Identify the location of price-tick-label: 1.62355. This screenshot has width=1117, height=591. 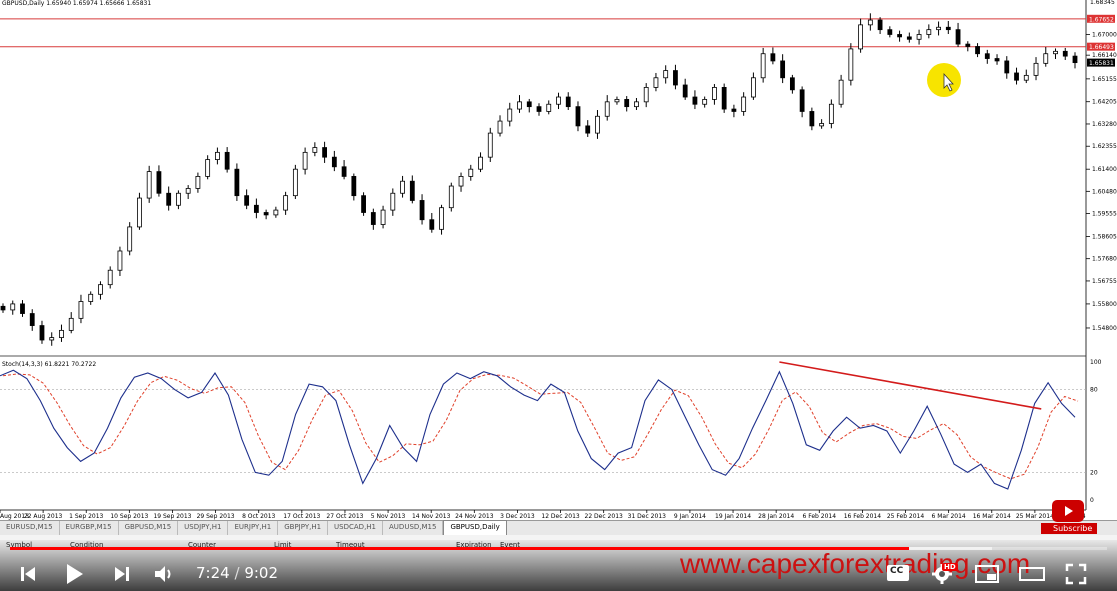
(1104, 146).